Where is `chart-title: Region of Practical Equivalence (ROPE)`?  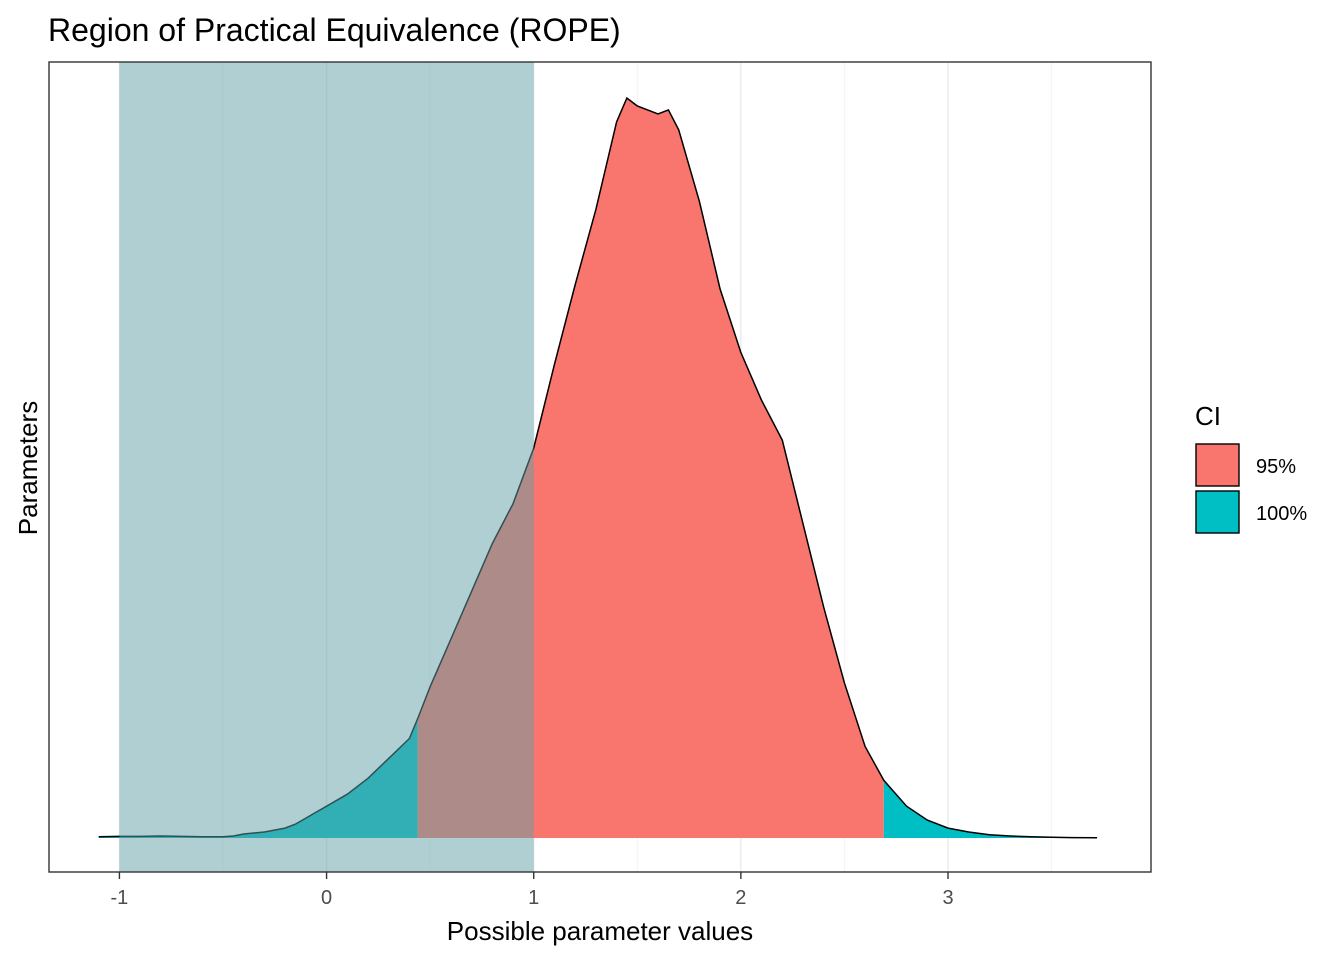
chart-title: Region of Practical Equivalence (ROPE) is located at coordinates (334, 30).